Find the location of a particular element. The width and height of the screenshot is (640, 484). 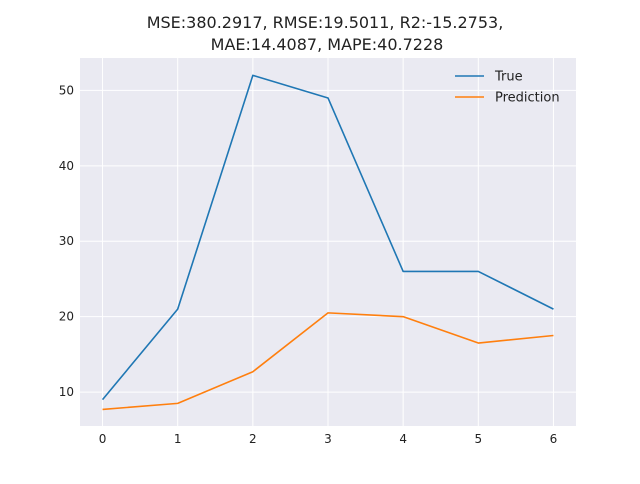

legend-label-prediction: Prediction is located at coordinates (527, 98).